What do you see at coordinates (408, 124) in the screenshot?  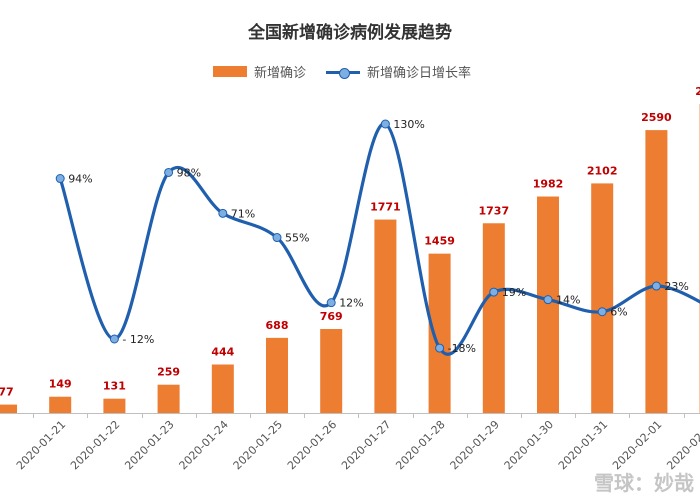 I see `rate-value-label: 130%` at bounding box center [408, 124].